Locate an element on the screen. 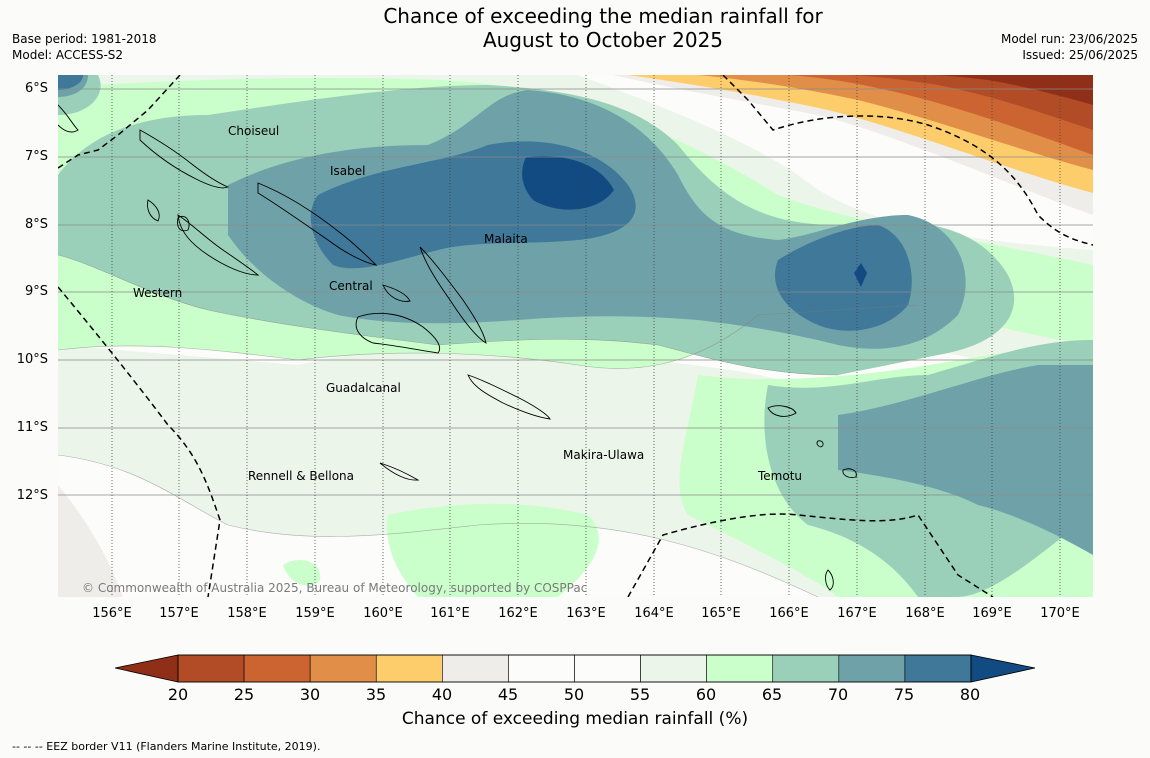 This screenshot has width=1150, height=758. colorbar-frame is located at coordinates (574, 668).